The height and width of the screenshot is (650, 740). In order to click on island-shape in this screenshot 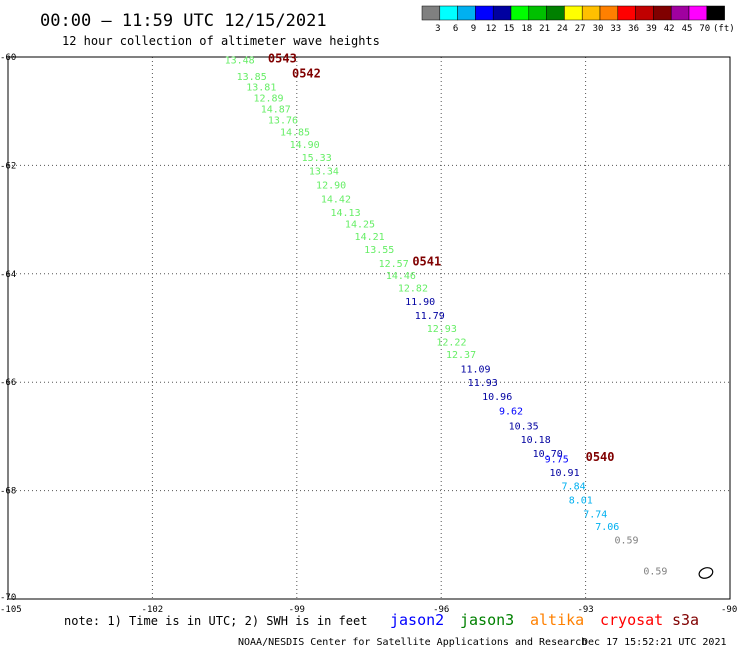, I will do `click(706, 573)`.